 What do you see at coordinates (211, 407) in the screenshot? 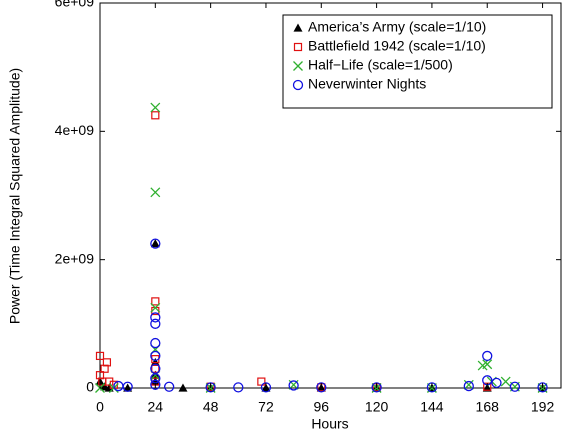
I see `x-tick-label: 48` at bounding box center [211, 407].